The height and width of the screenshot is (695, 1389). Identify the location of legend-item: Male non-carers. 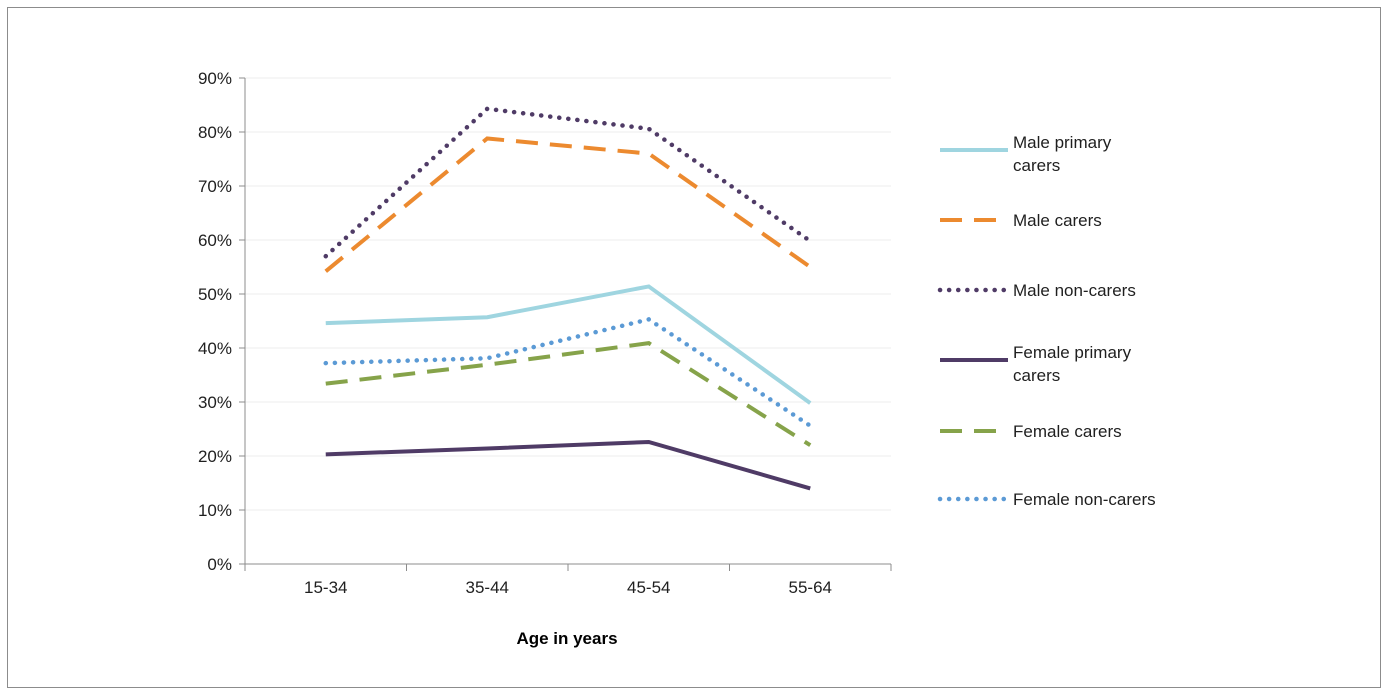
(1036, 290).